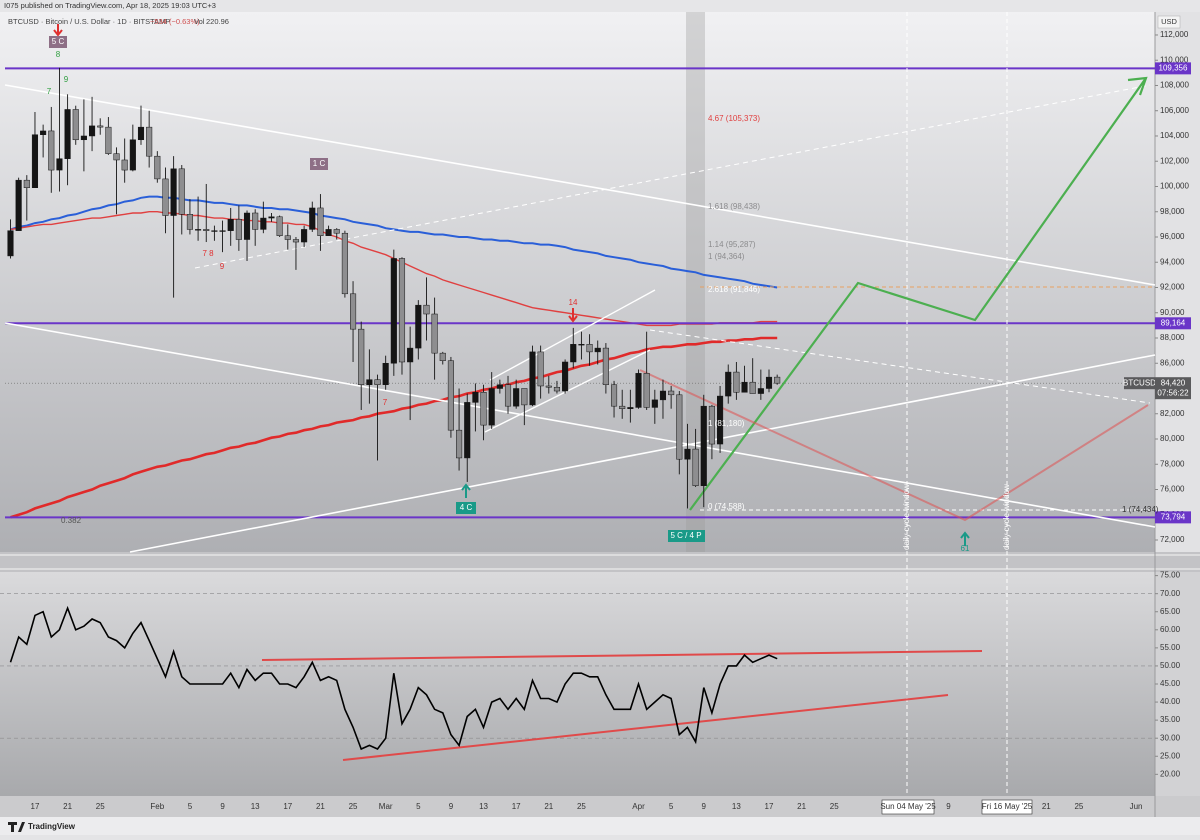  I want to click on highlight-band, so click(695, 282).